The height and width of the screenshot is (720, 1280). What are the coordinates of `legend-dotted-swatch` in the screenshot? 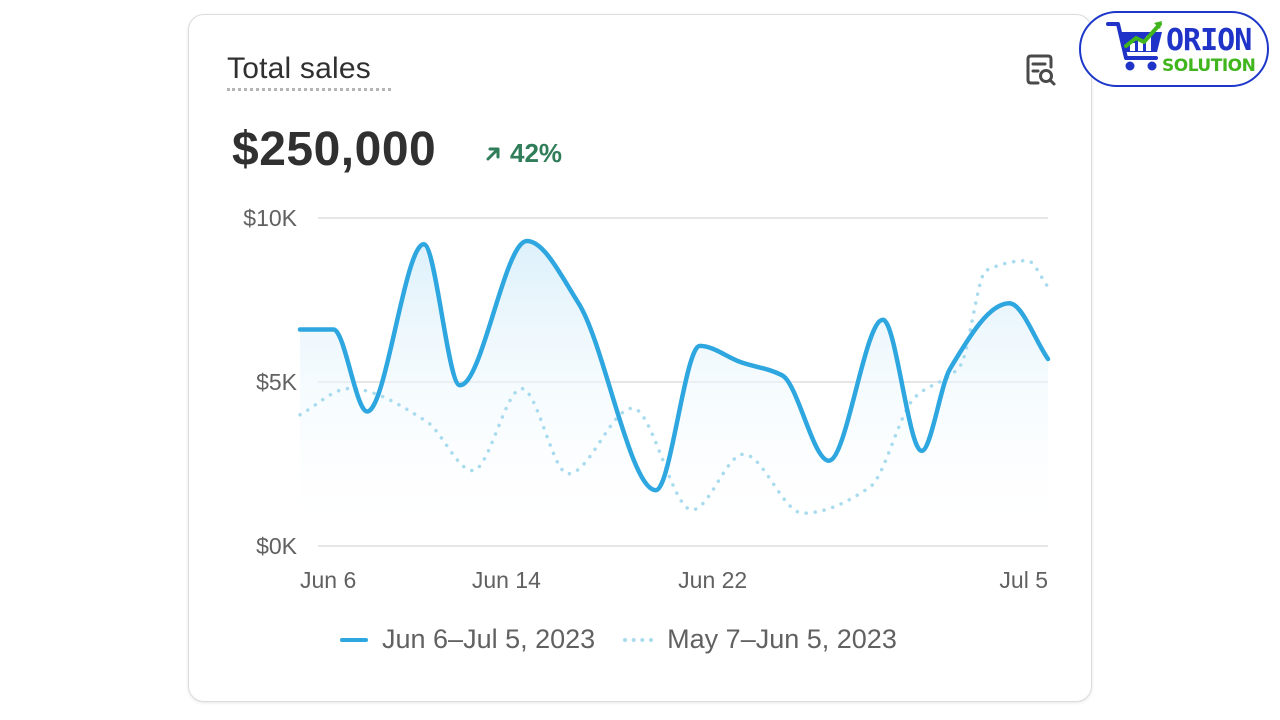 It's located at (638, 639).